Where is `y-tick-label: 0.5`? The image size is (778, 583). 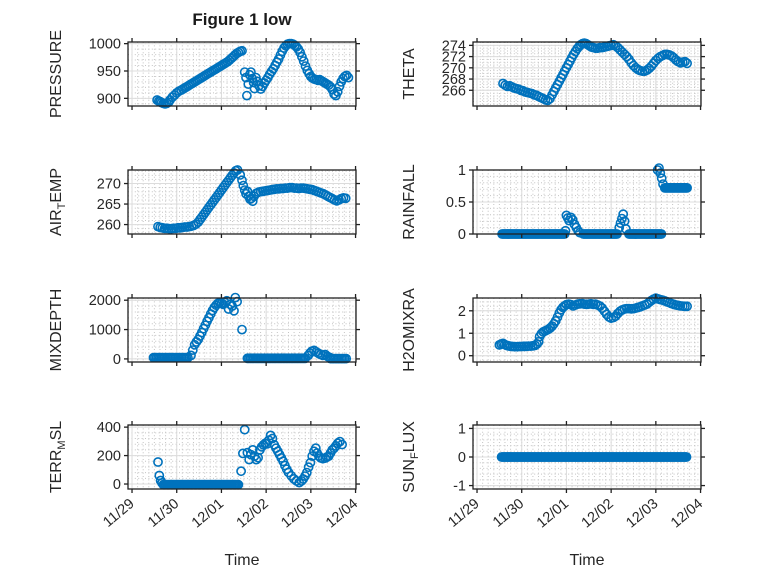 y-tick-label: 0.5 is located at coordinates (456, 203).